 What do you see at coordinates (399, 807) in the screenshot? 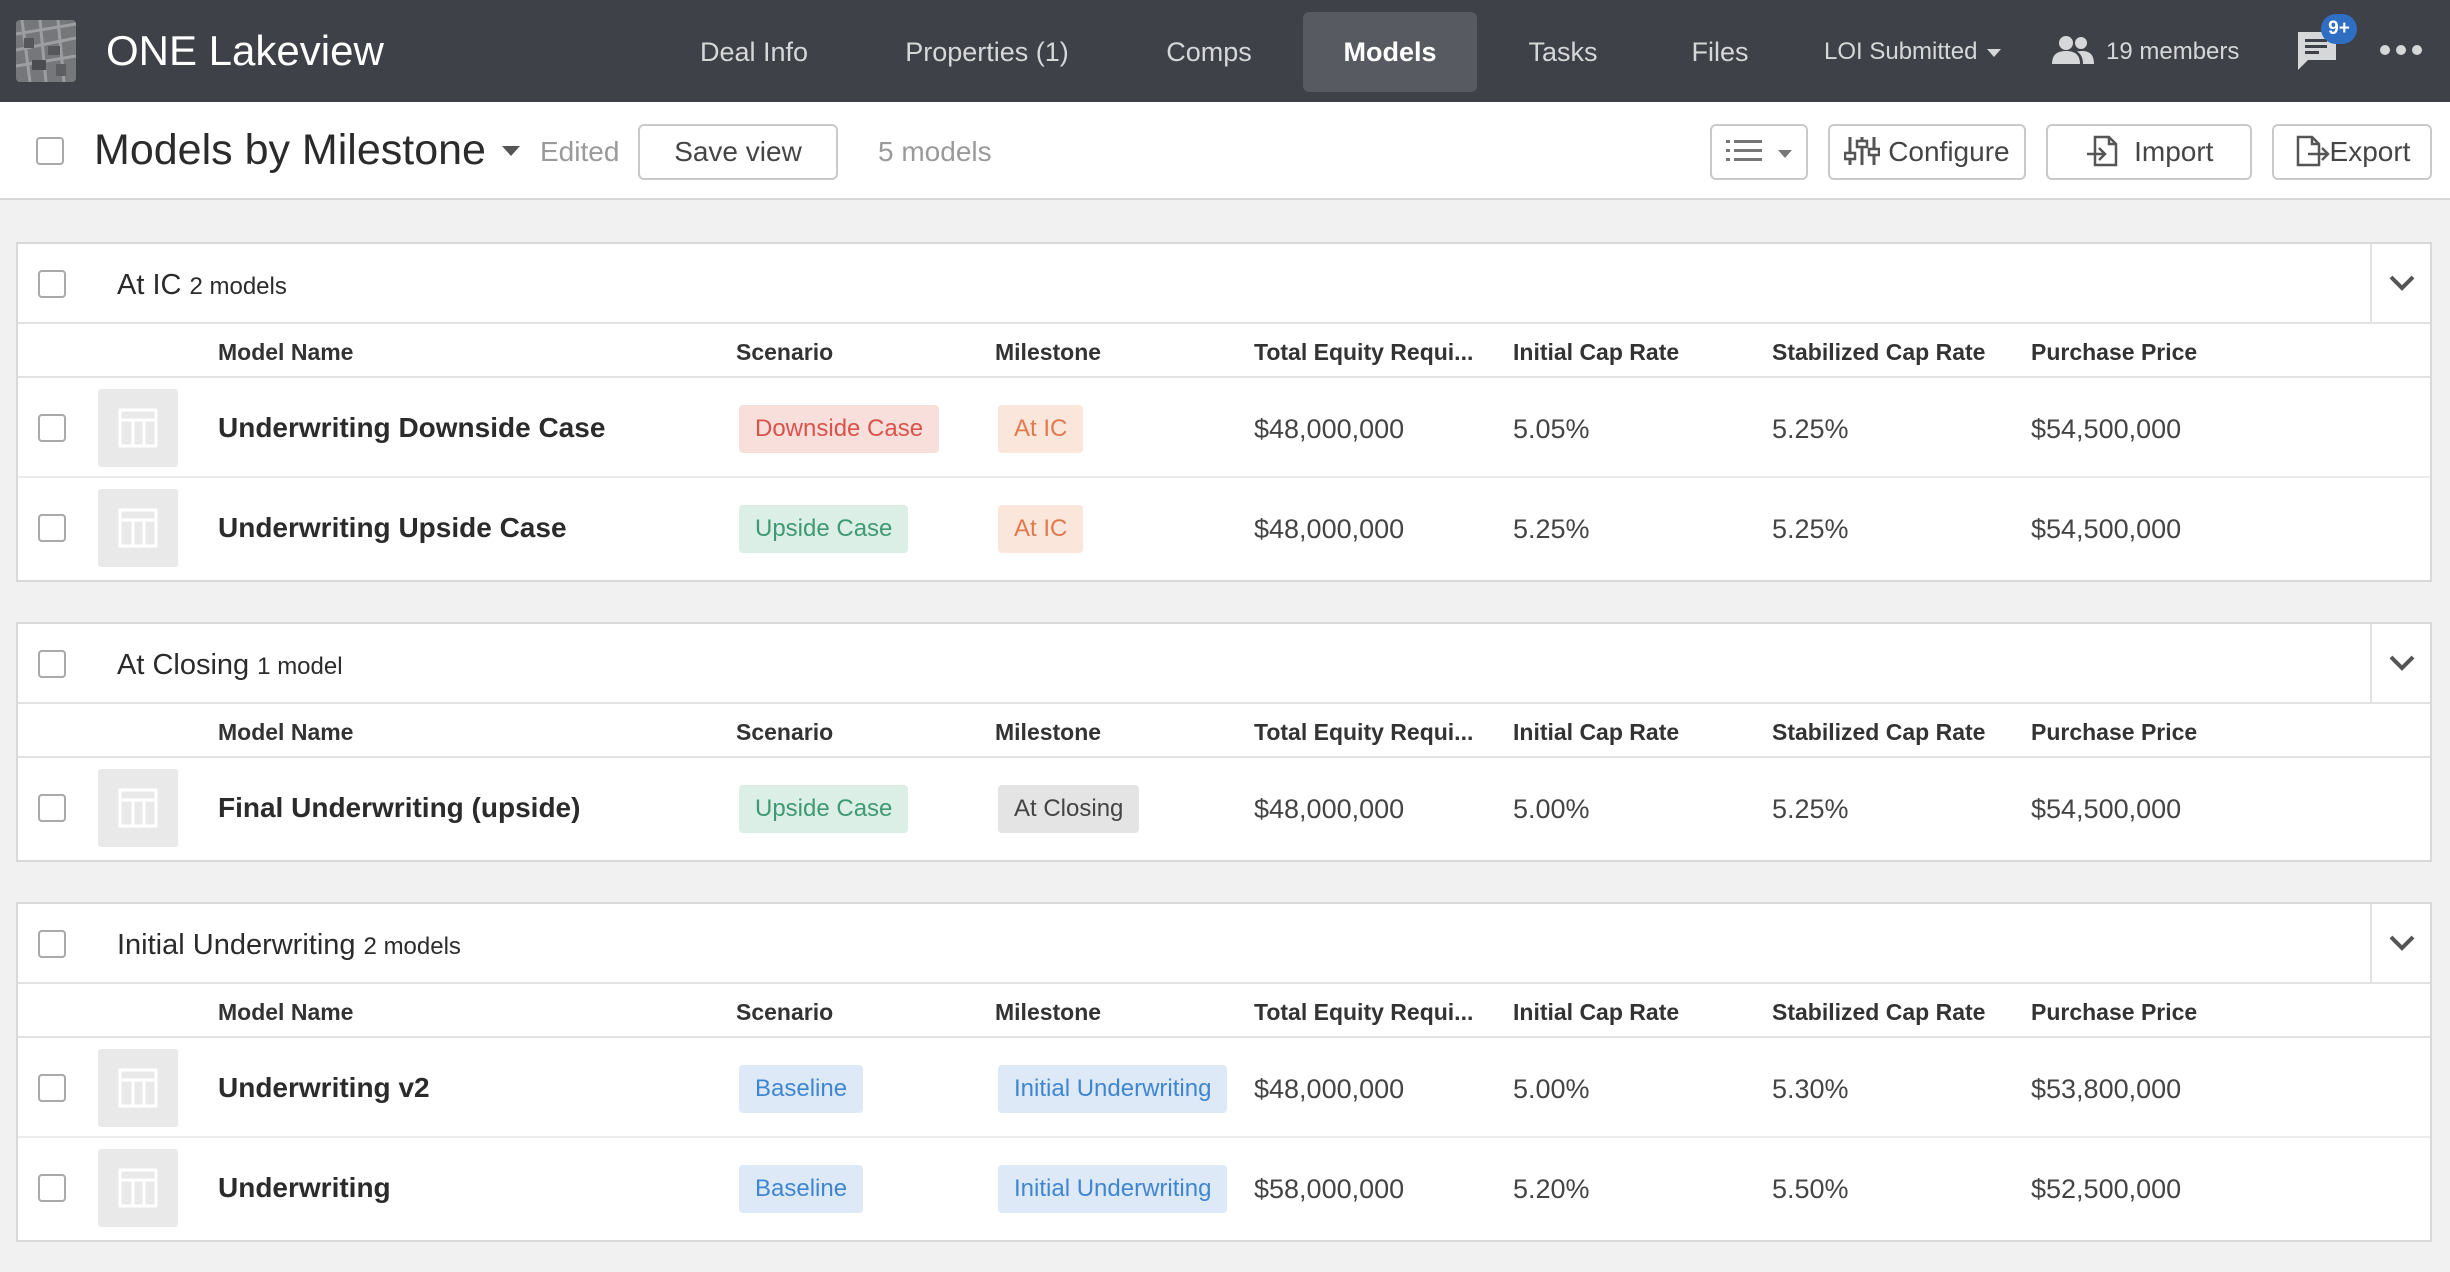
I see `model-name: Final Underwriting (upside)` at bounding box center [399, 807].